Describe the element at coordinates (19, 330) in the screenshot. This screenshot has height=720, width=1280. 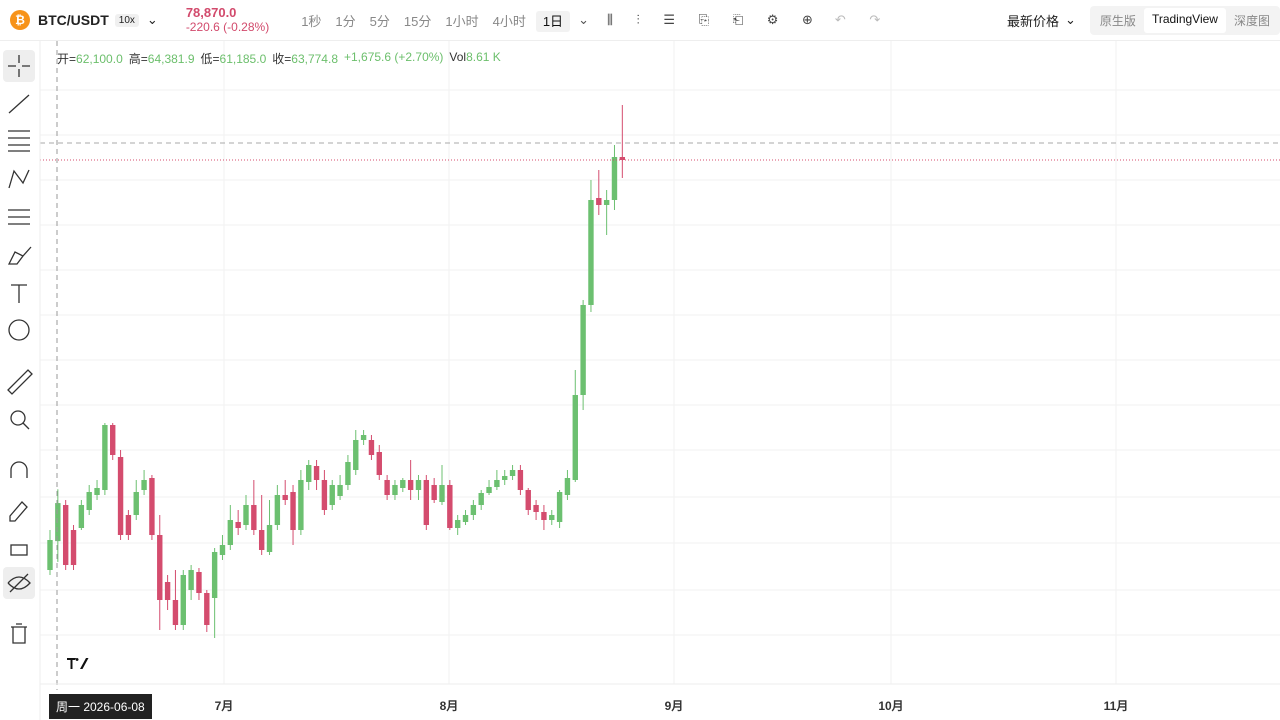
I see `emoji-tool` at that location.